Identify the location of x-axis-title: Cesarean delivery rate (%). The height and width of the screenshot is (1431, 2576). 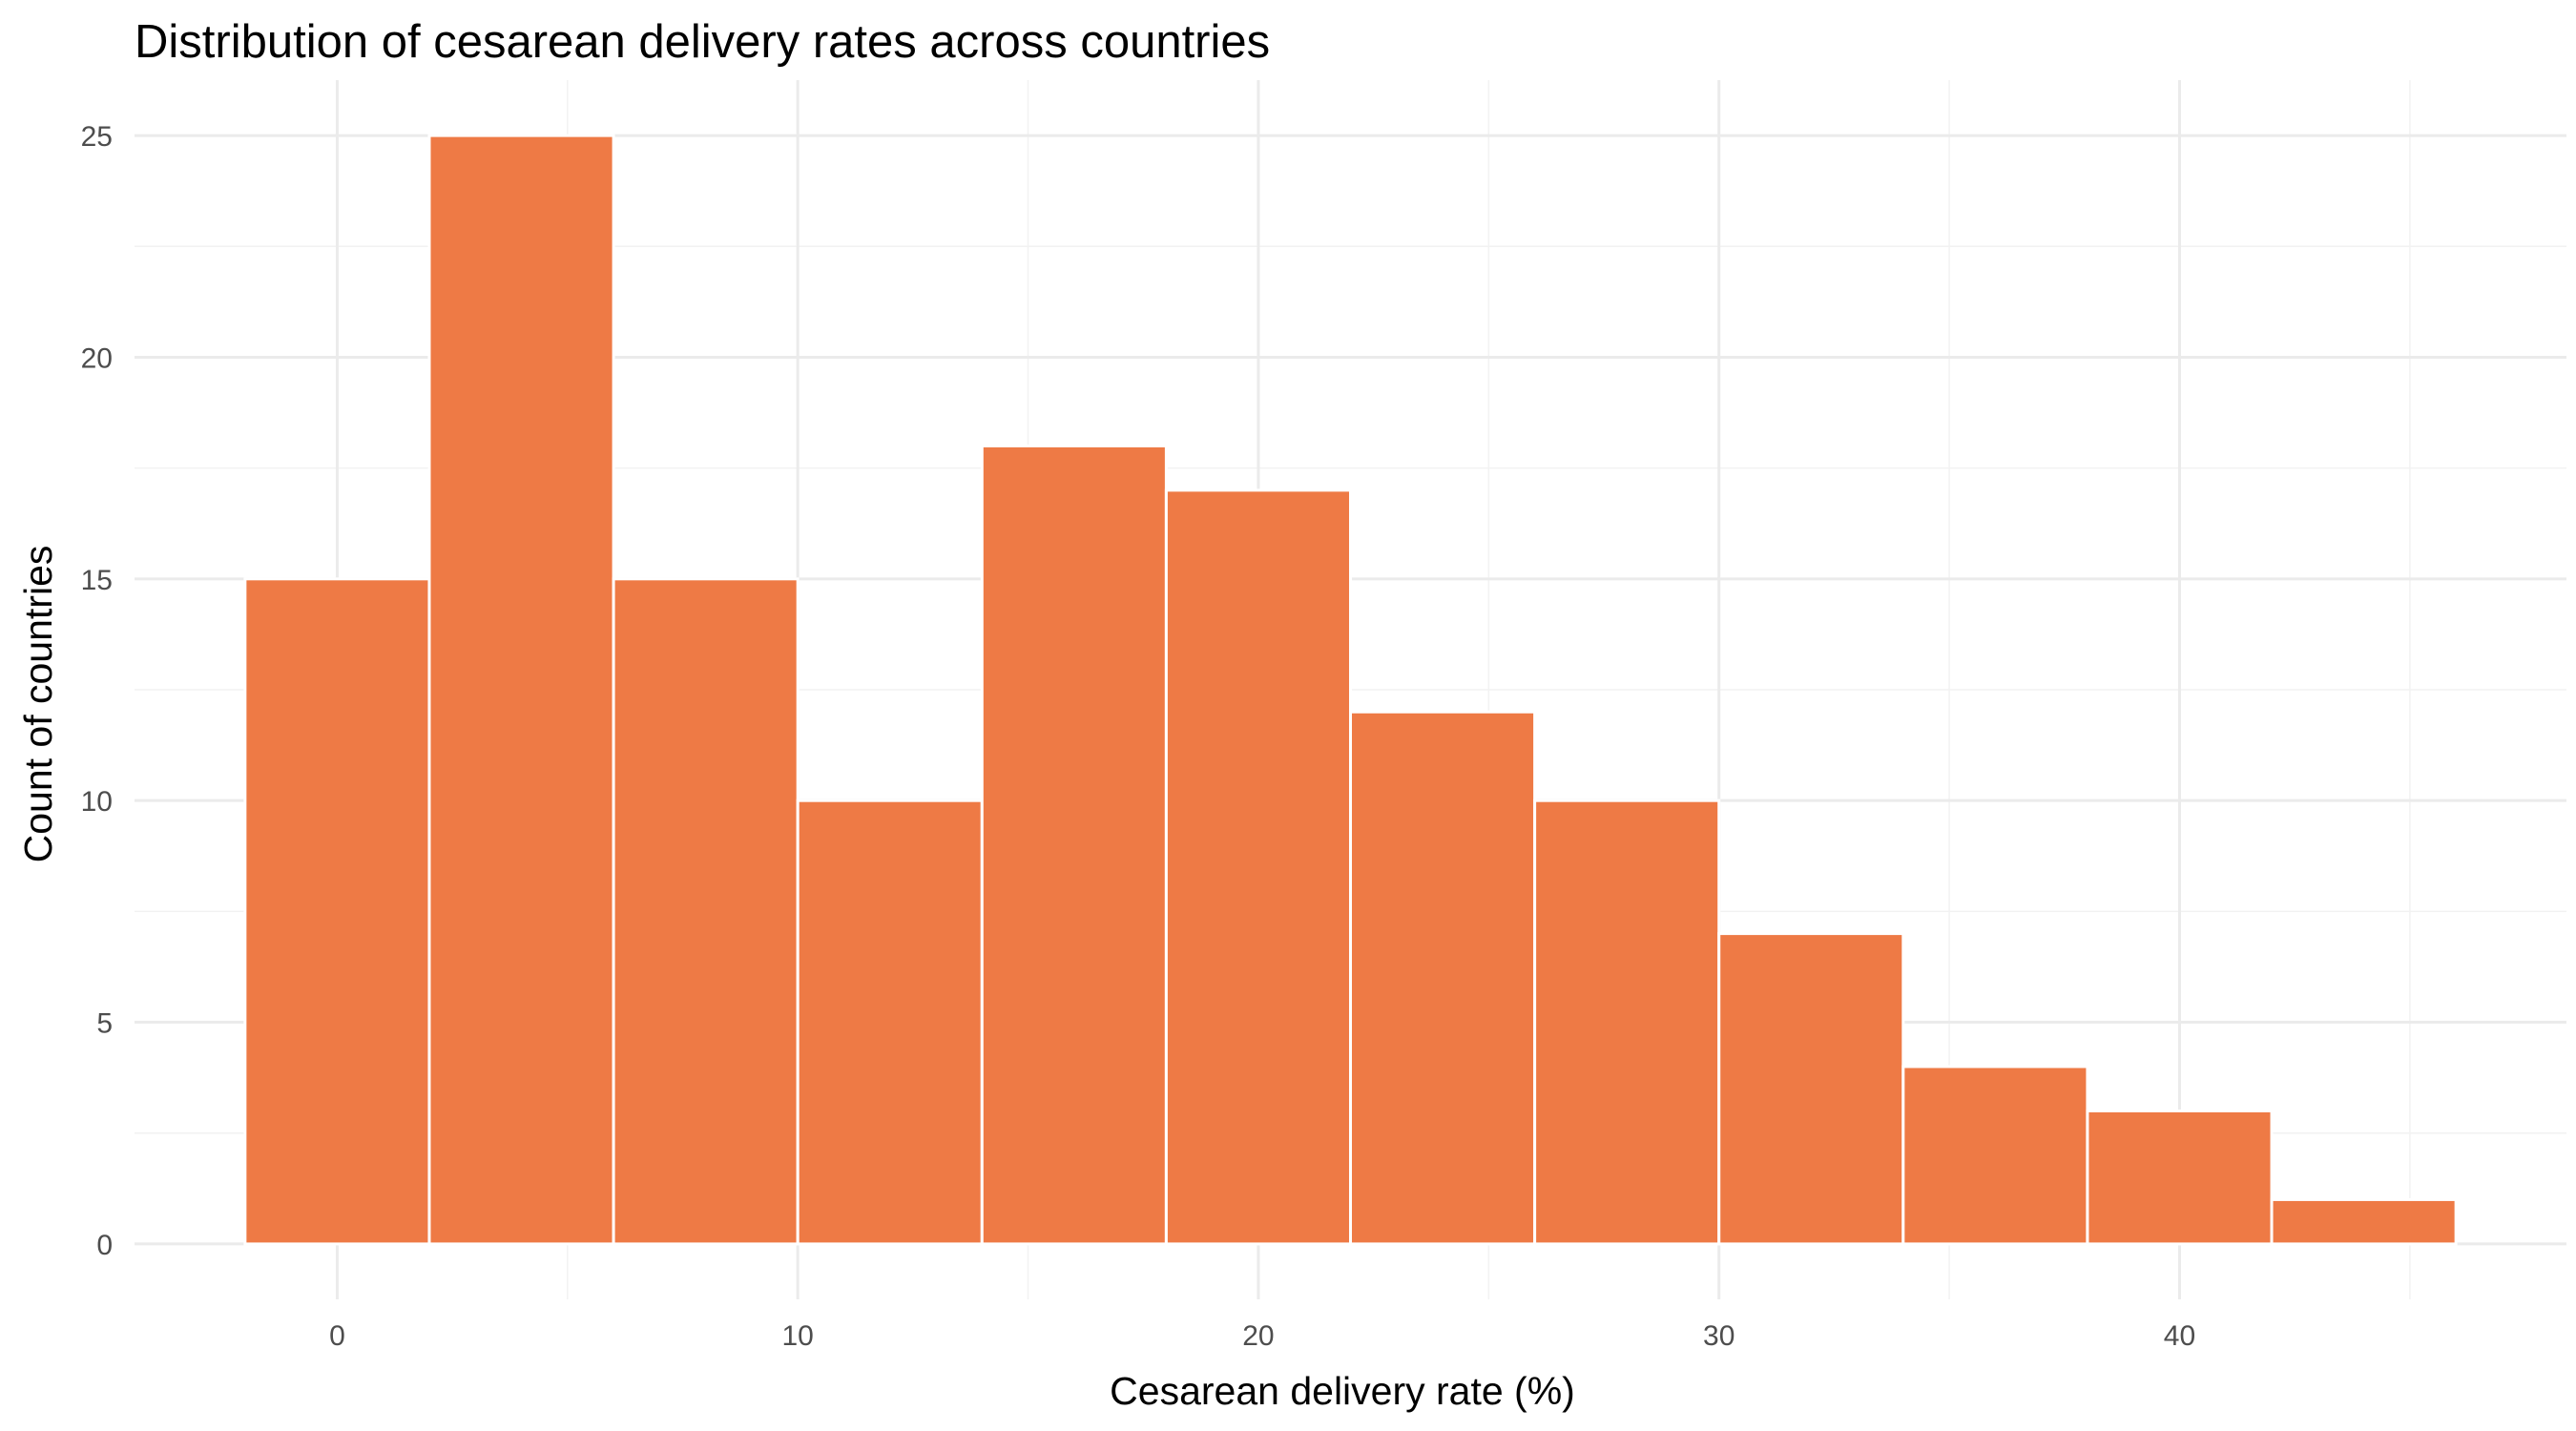
(1342, 1391).